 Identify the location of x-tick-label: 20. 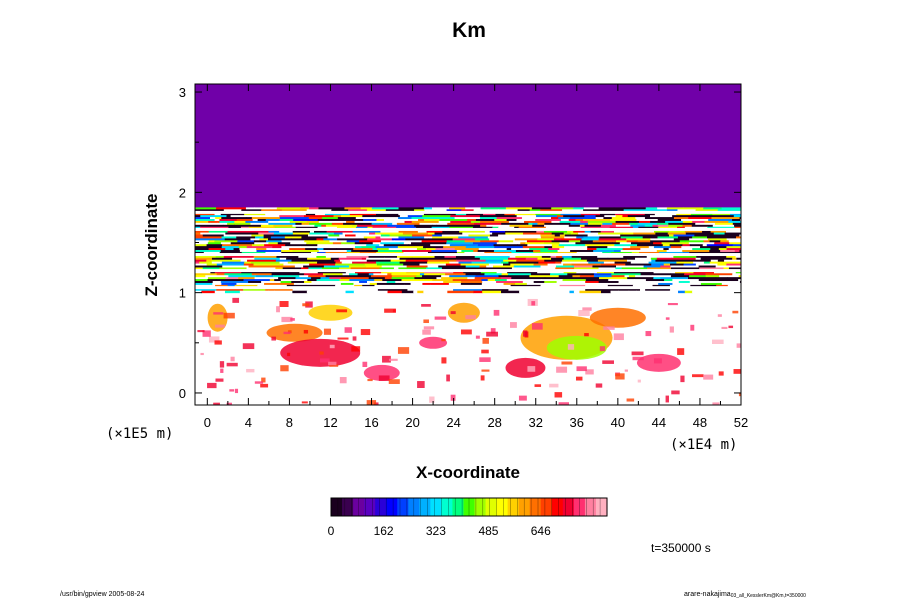
(412, 422).